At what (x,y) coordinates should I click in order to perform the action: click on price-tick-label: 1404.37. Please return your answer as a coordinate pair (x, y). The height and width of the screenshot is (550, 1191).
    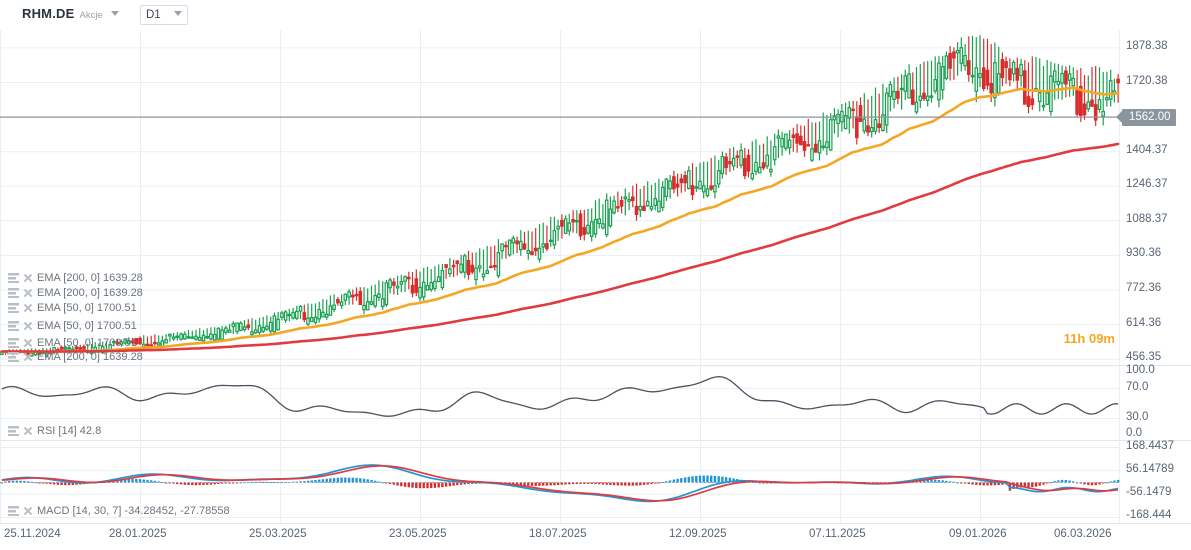
    Looking at the image, I should click on (1147, 149).